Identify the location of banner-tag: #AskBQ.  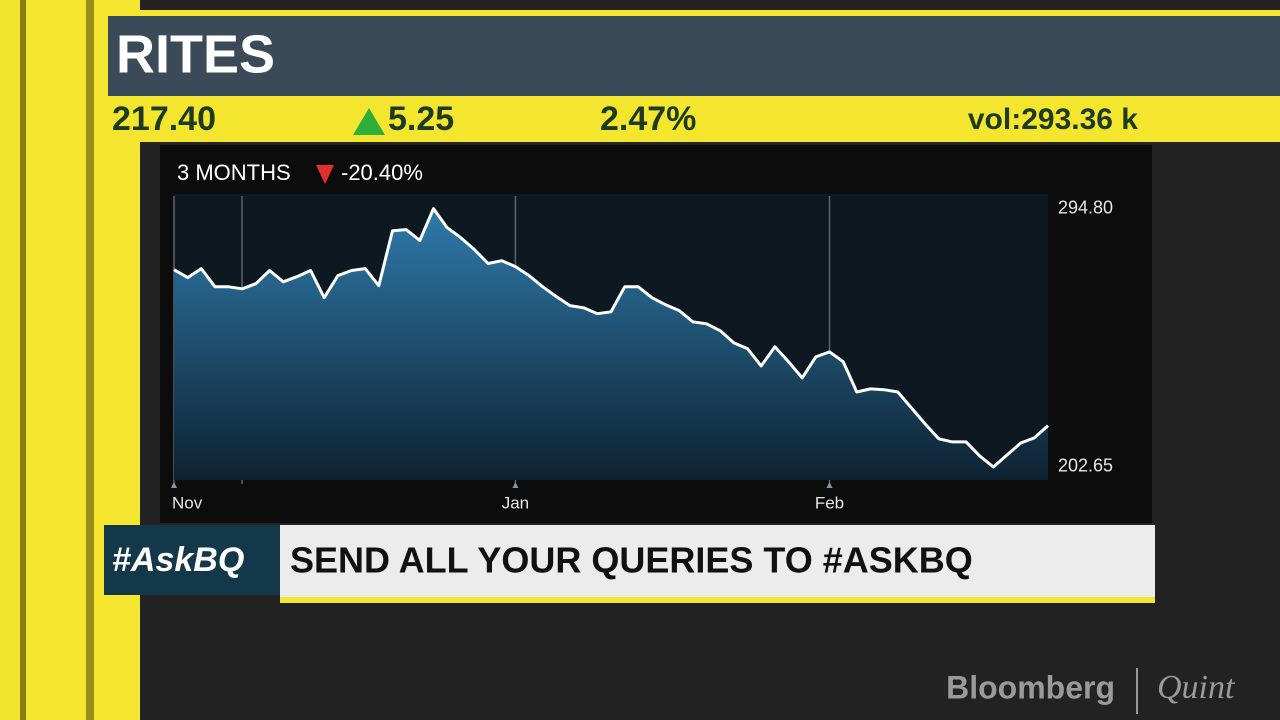
(178, 560).